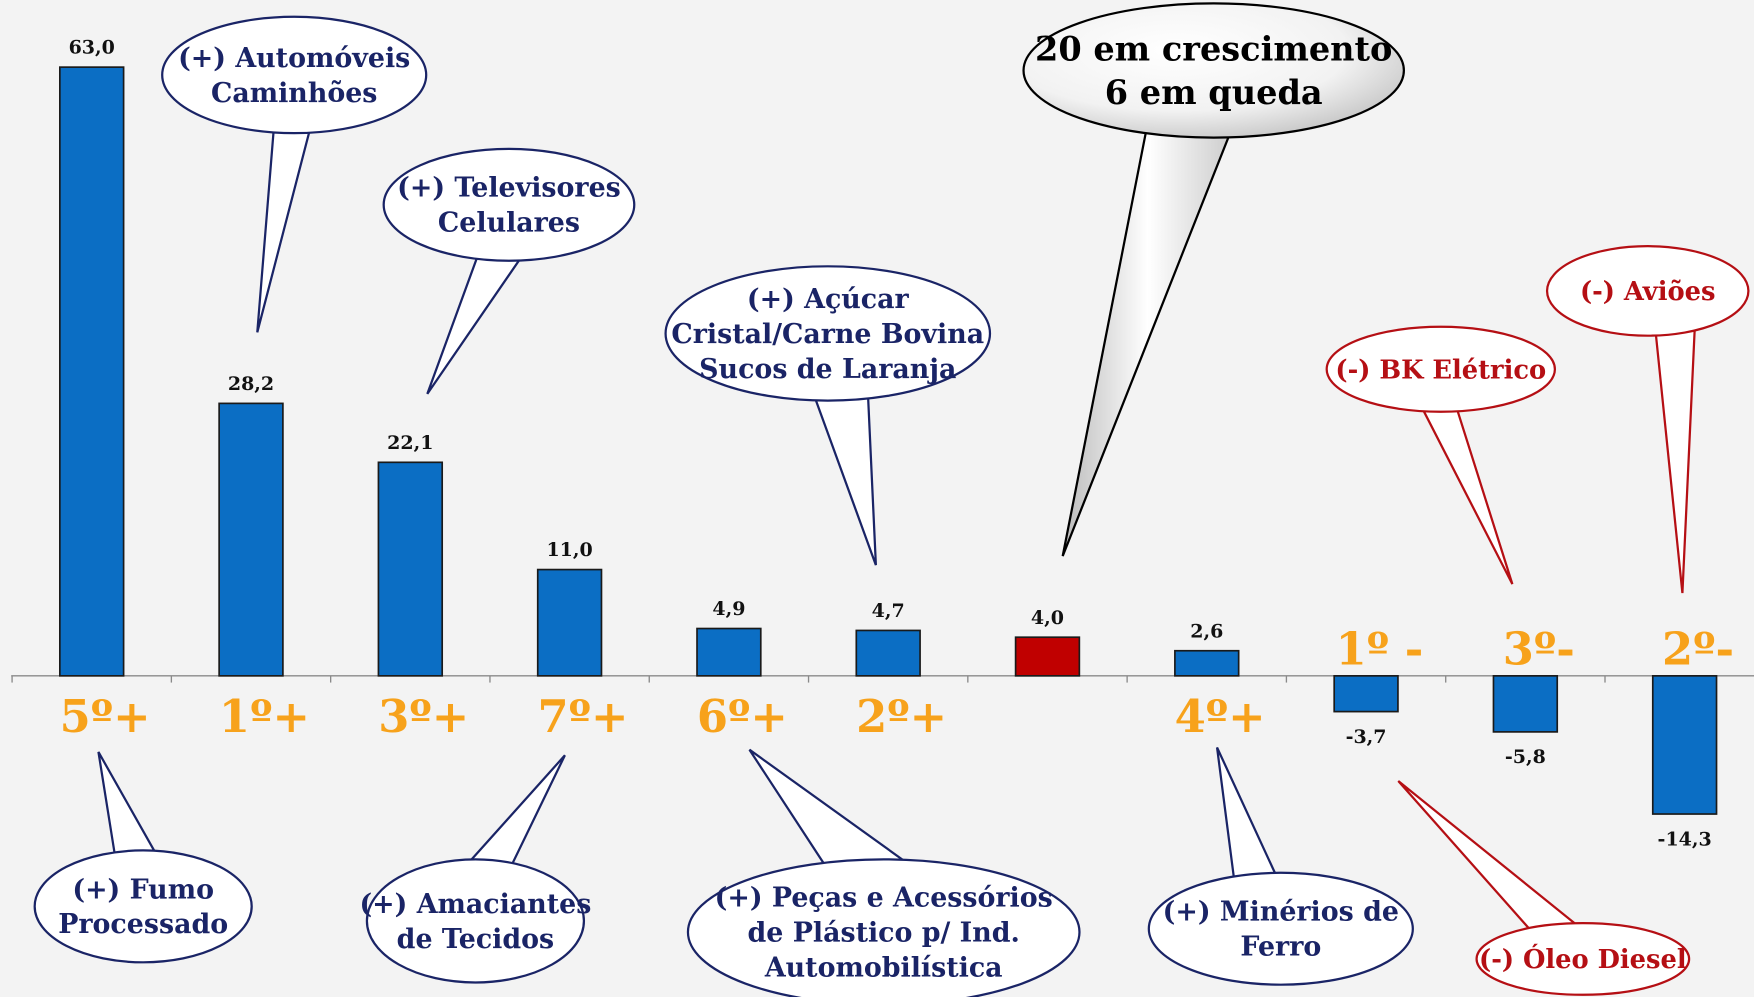 The image size is (1754, 997). What do you see at coordinates (423, 716) in the screenshot?
I see `rank-label: 3º+` at bounding box center [423, 716].